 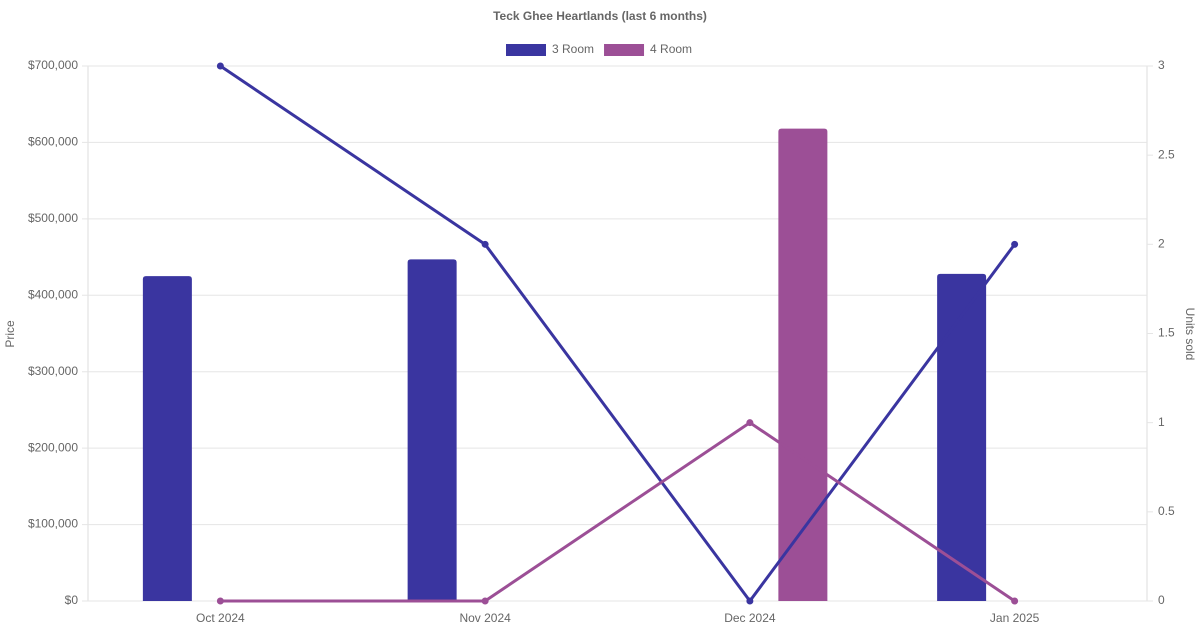 I want to click on y-tick-label: $200,000, so click(x=53, y=447).